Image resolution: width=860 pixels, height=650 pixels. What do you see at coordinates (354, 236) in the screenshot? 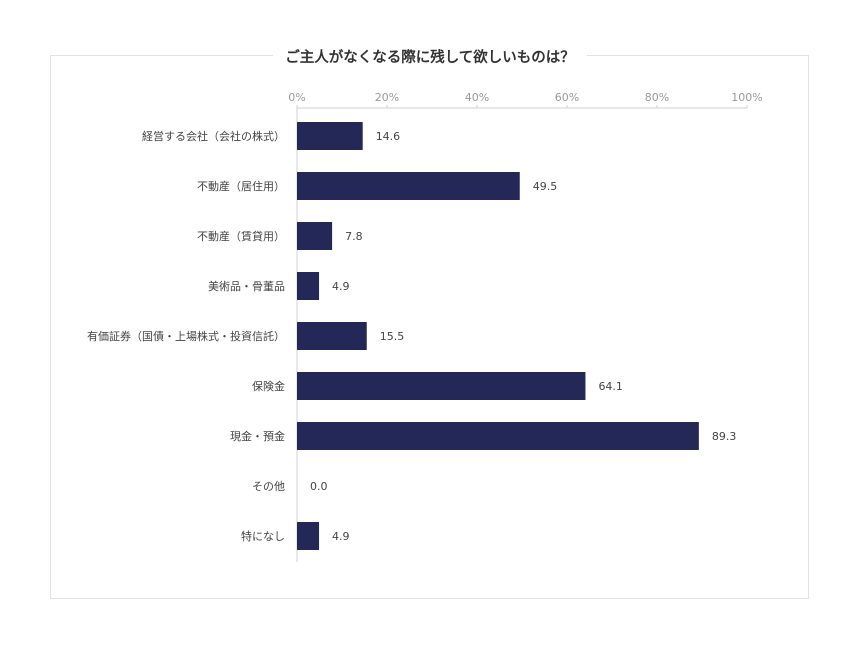
I see `data-label: 7.8` at bounding box center [354, 236].